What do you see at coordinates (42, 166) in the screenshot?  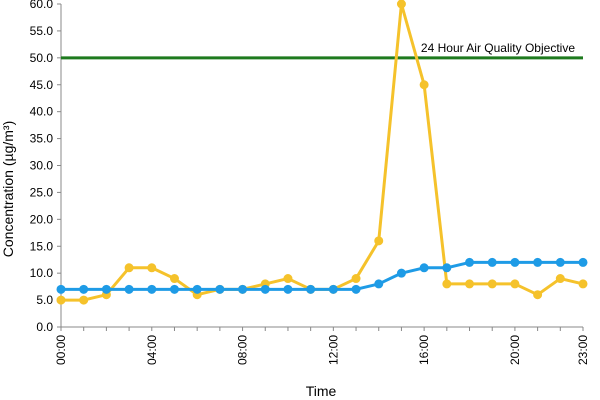 I see `y-tick-label: 30.0` at bounding box center [42, 166].